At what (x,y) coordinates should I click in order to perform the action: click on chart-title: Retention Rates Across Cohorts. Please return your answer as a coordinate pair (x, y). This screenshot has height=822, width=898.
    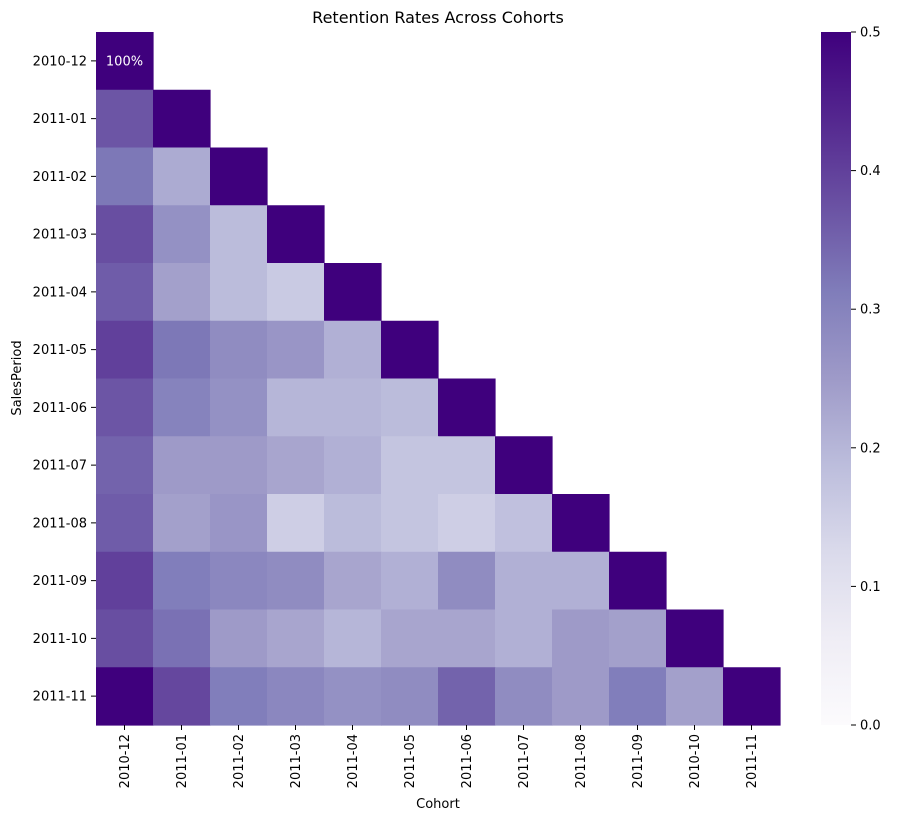
    Looking at the image, I should click on (438, 17).